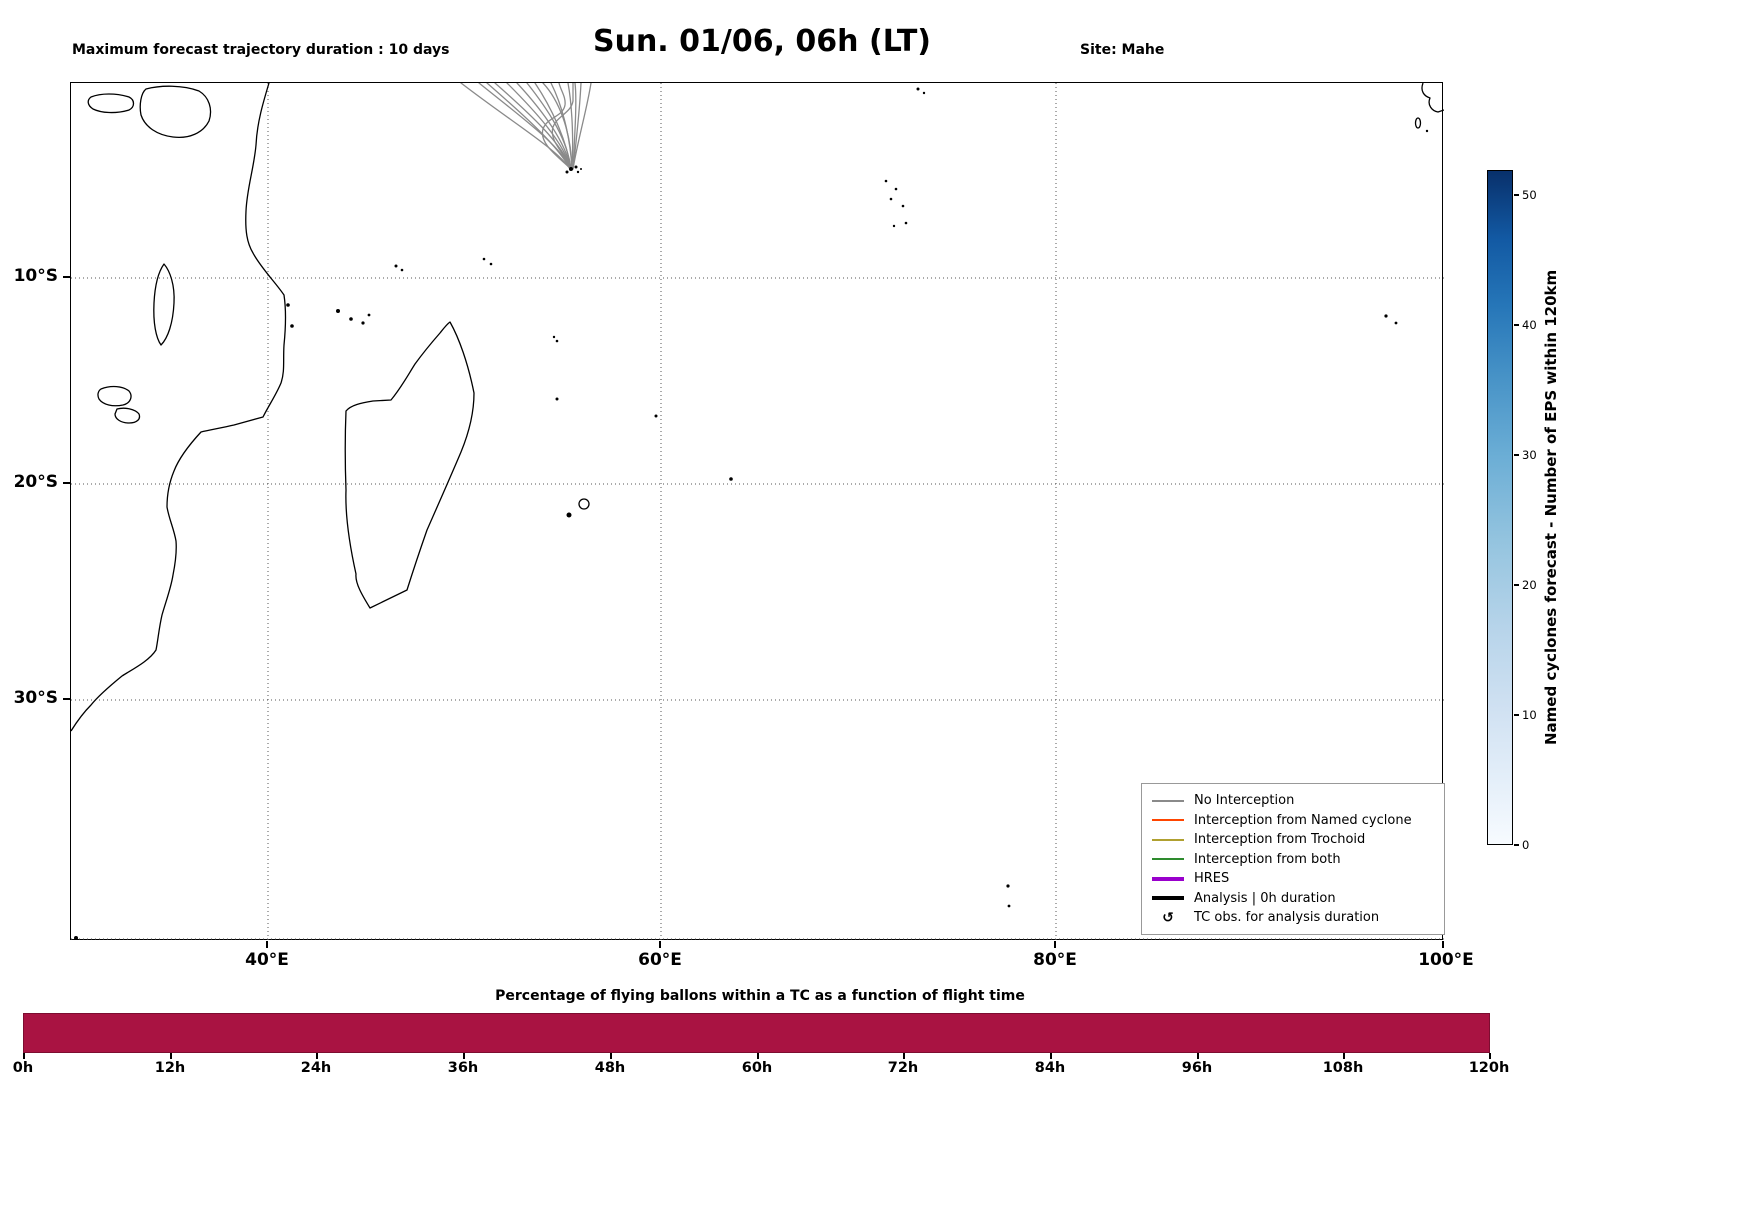 The width and height of the screenshot is (1752, 1213). Describe the element at coordinates (463, 1068) in the screenshot. I see `bottom-tick-36h: 36h` at that location.